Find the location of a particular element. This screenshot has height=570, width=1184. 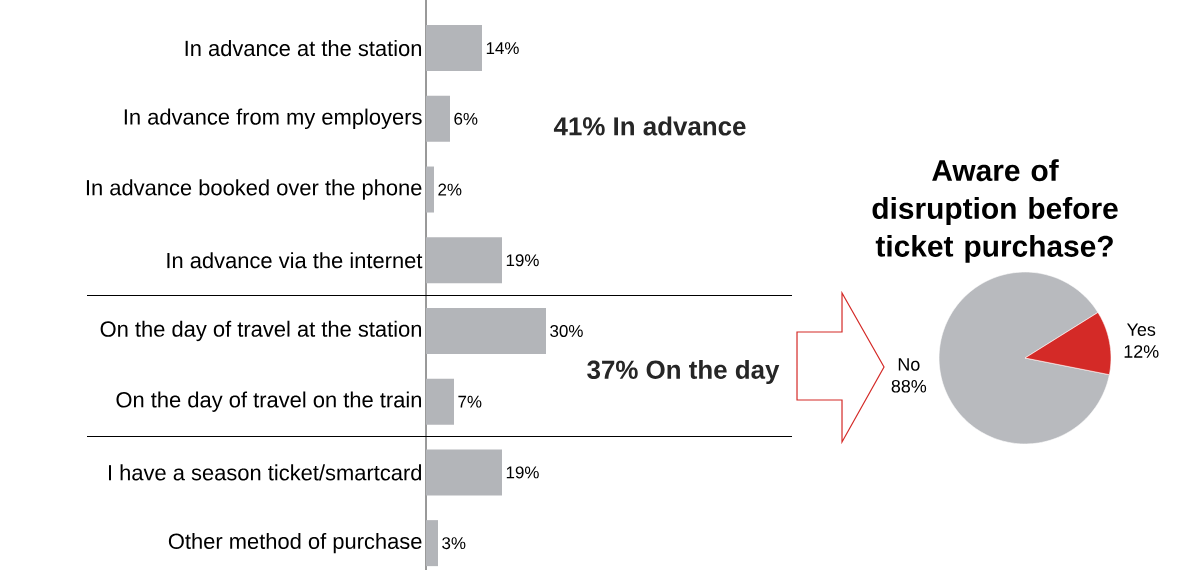

annotation: 41% In advance is located at coordinates (649, 126).